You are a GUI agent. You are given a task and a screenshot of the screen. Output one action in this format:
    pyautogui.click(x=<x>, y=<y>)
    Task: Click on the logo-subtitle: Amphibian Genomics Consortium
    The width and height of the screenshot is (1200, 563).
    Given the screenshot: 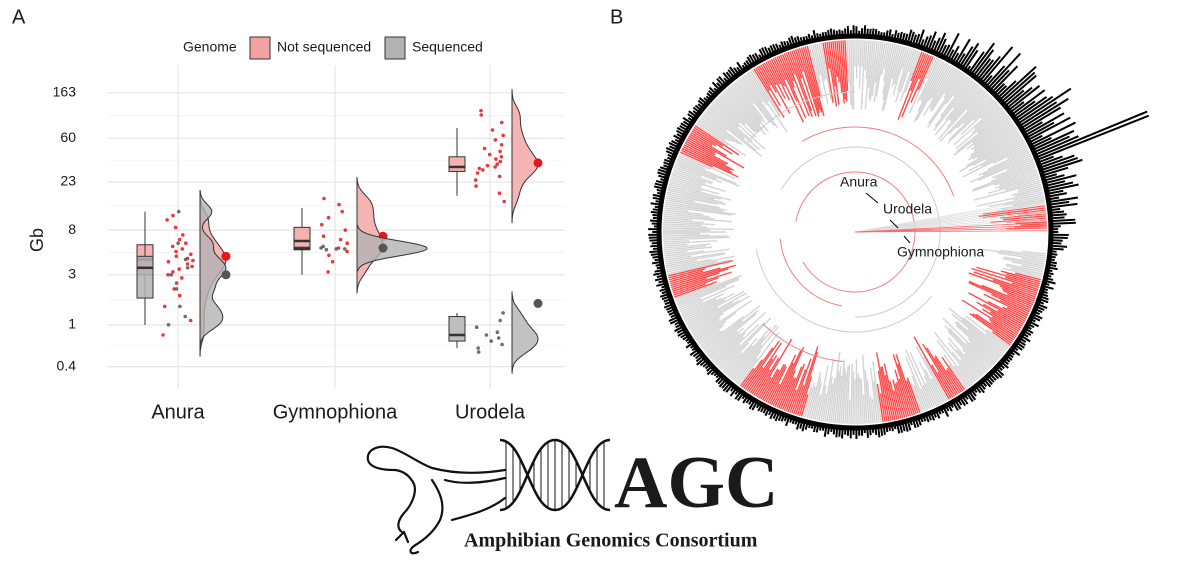 What is the action you would take?
    pyautogui.click(x=611, y=541)
    